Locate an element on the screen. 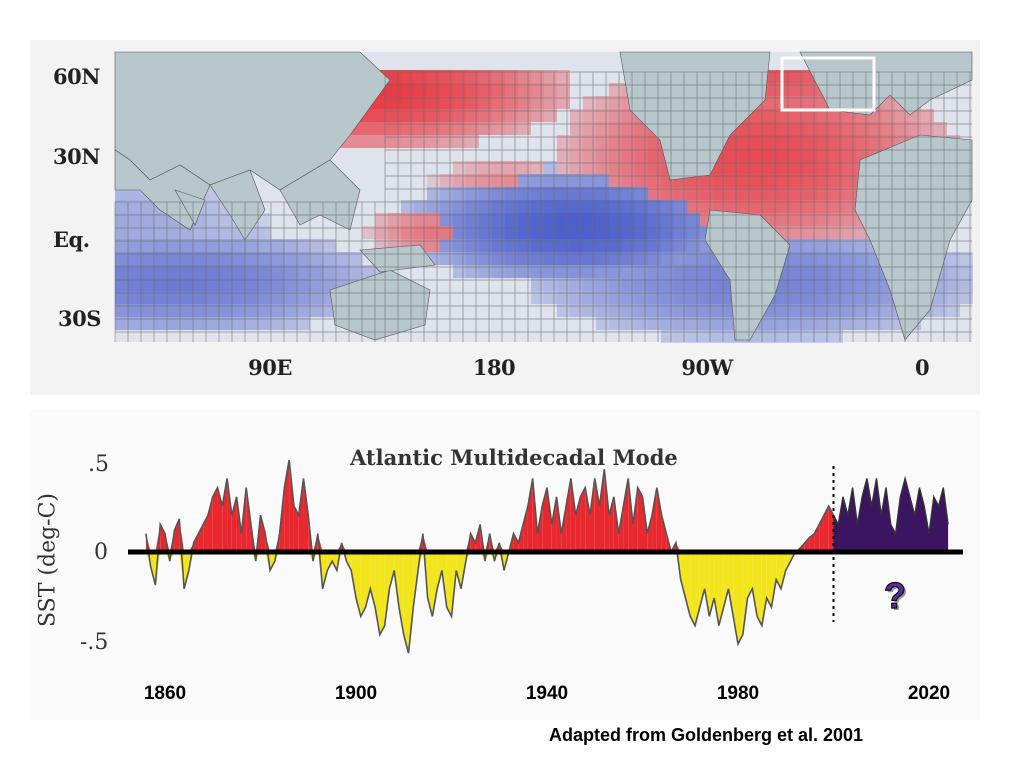 This screenshot has width=1024, height=768. lat-label-60n: 60N is located at coordinates (76, 76).